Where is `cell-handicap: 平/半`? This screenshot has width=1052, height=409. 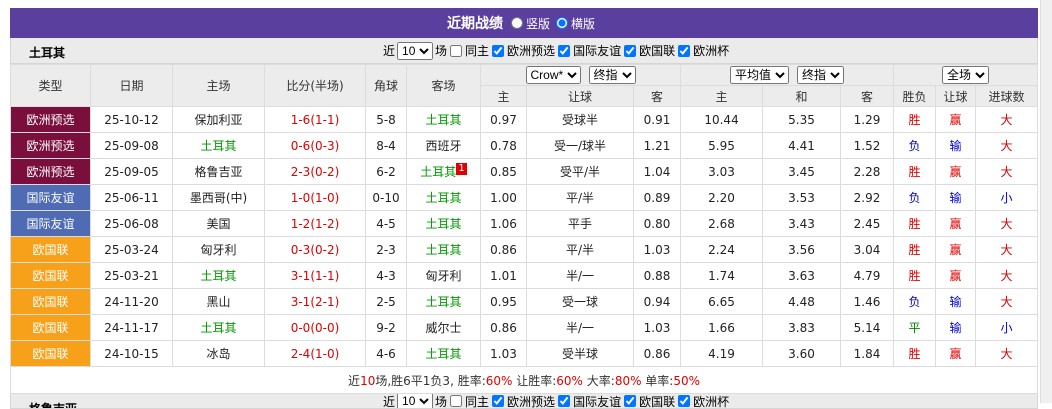
cell-handicap: 平/半 is located at coordinates (580, 197).